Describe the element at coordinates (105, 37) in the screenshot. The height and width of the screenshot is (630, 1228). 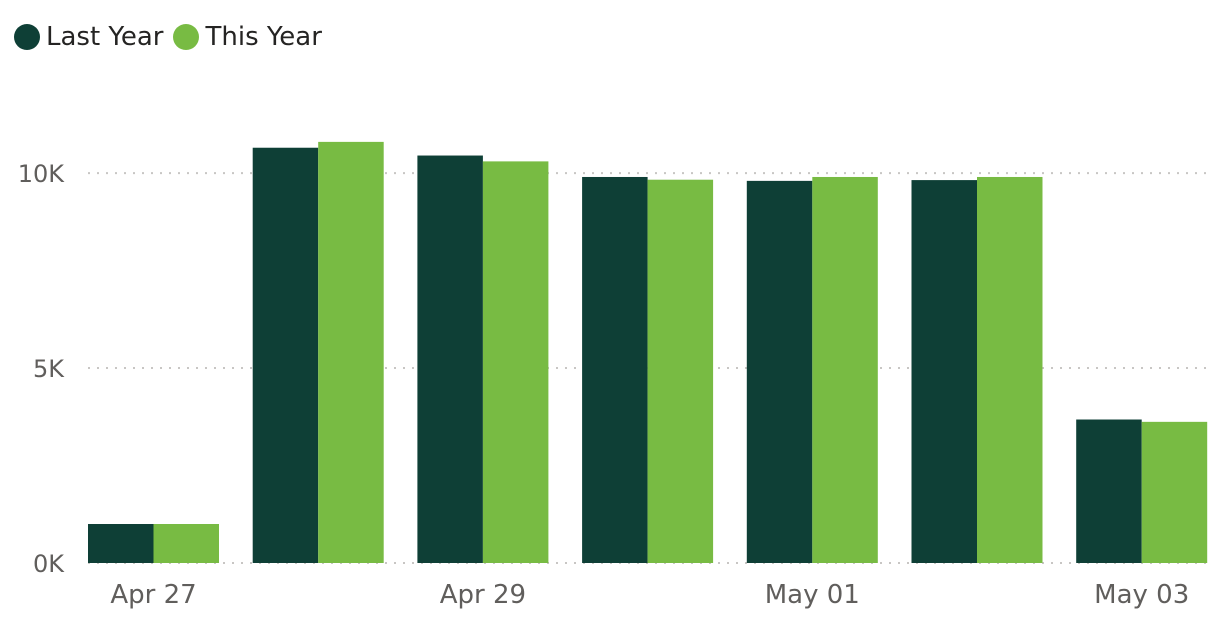
I see `legend-label-last-year: Last Year` at that location.